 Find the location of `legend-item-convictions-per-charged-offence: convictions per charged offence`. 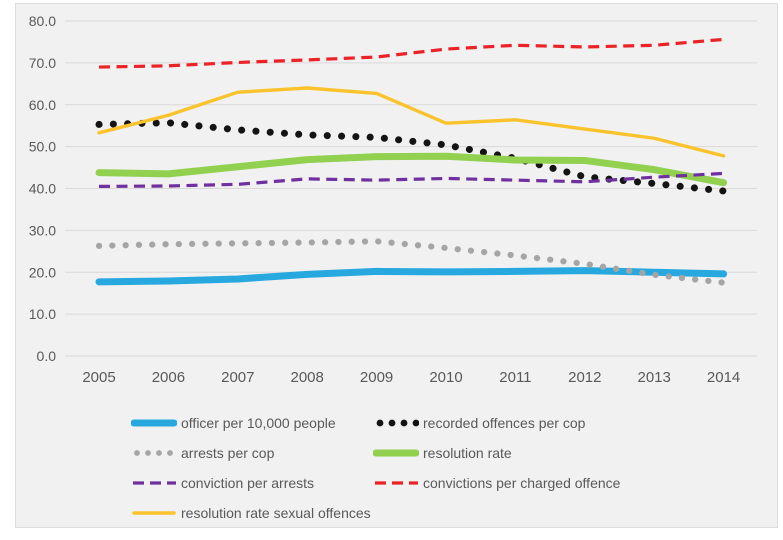

legend-item-convictions-per-charged-offence: convictions per charged offence is located at coordinates (552, 483).